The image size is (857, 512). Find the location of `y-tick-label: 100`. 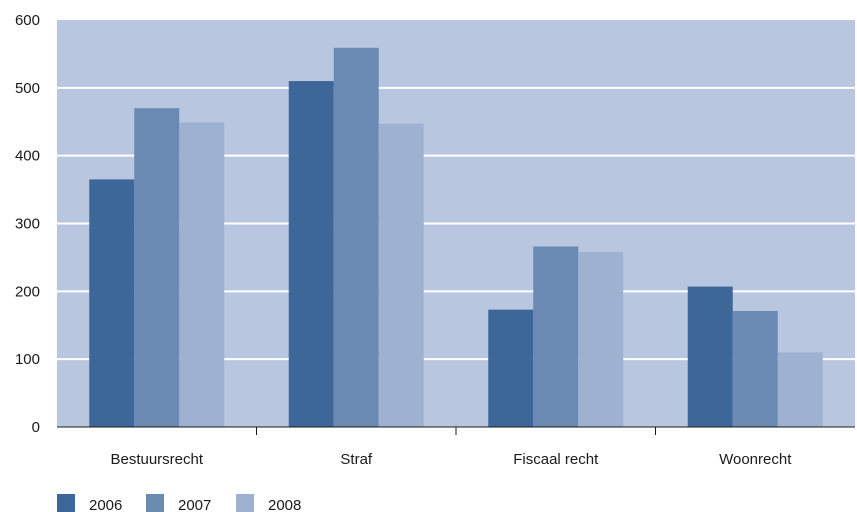

y-tick-label: 100 is located at coordinates (27, 359).